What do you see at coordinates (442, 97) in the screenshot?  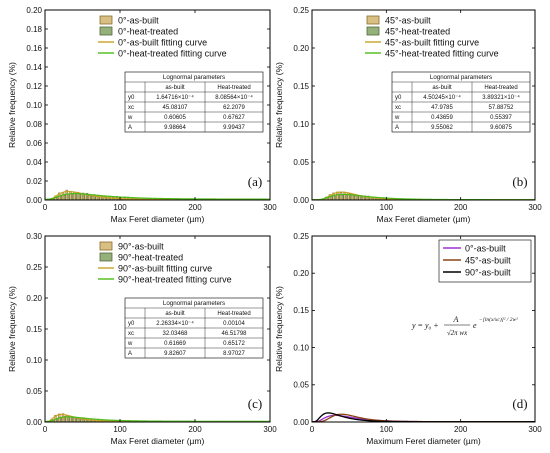 I see `table-cell: 4.50245×10⁻⁴` at bounding box center [442, 97].